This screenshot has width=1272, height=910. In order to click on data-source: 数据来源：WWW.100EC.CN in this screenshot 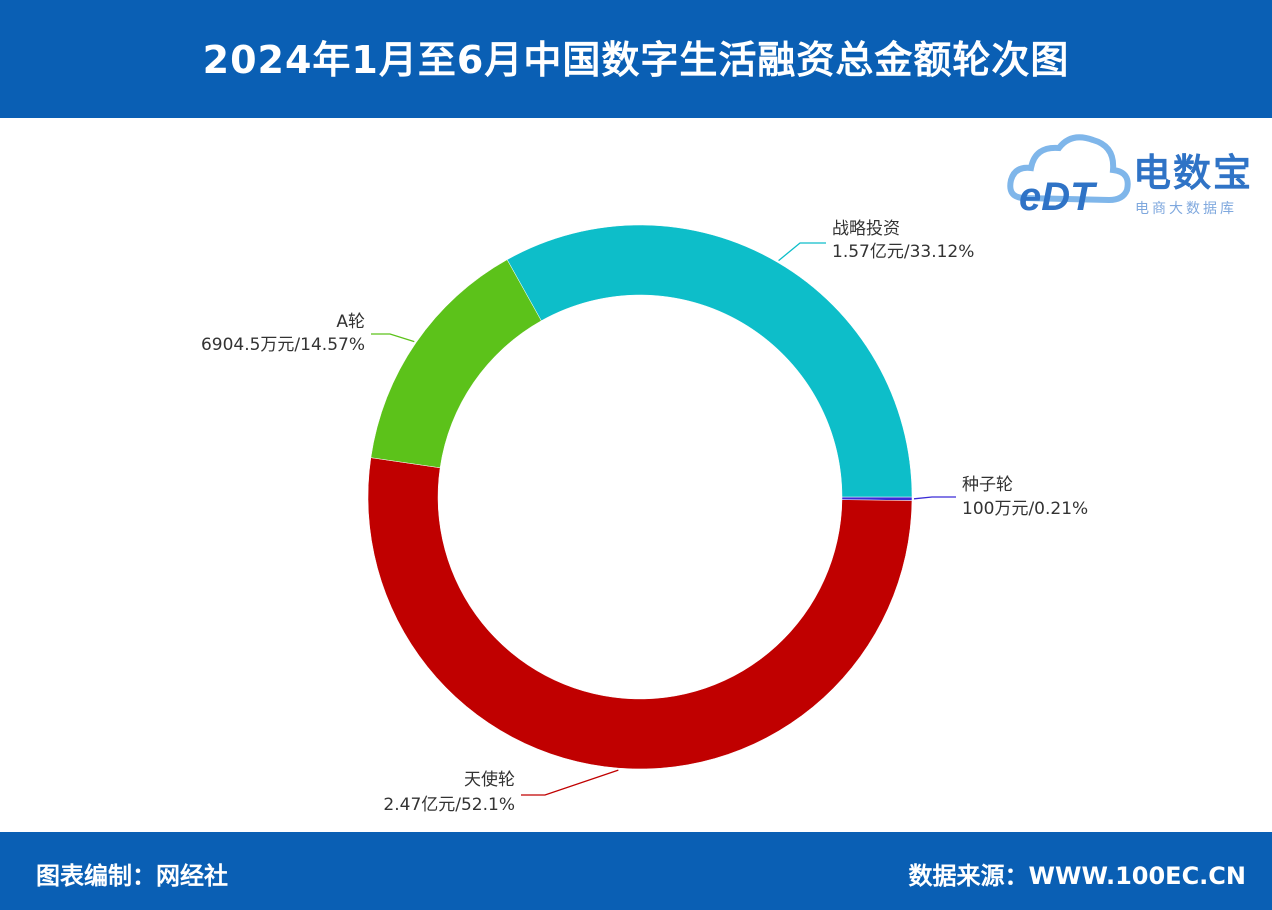, I will do `click(1077, 876)`.